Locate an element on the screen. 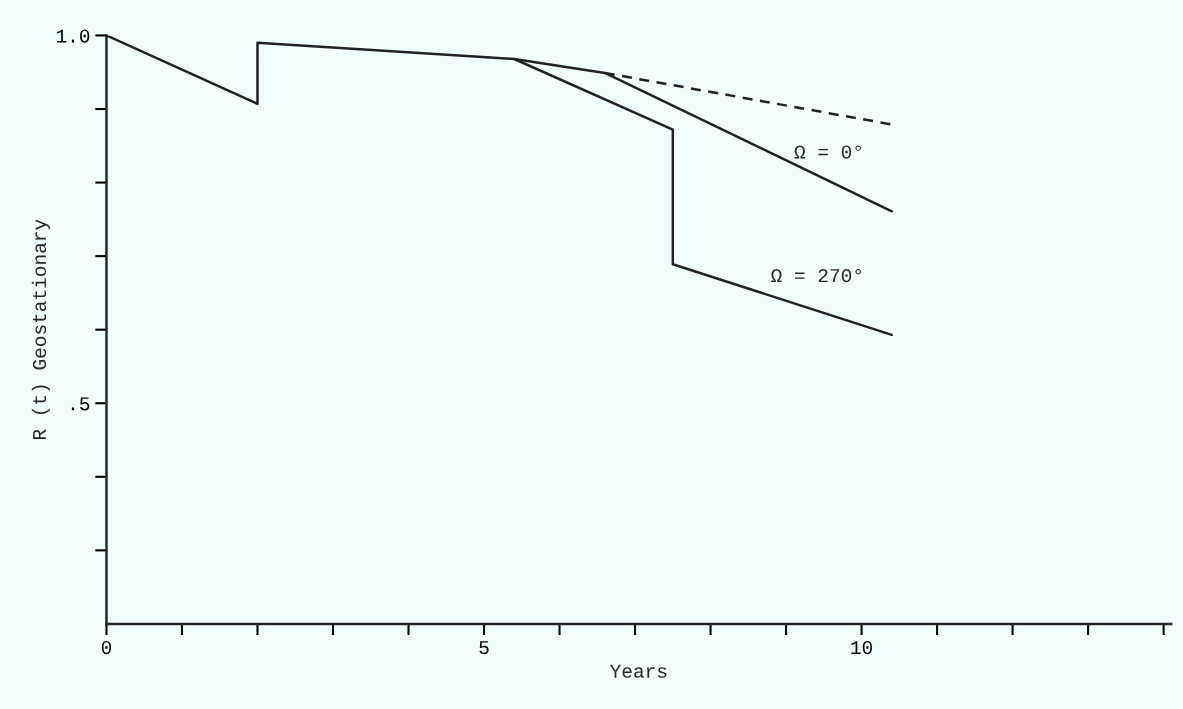  series-label: Ω = 0° is located at coordinates (827, 152).